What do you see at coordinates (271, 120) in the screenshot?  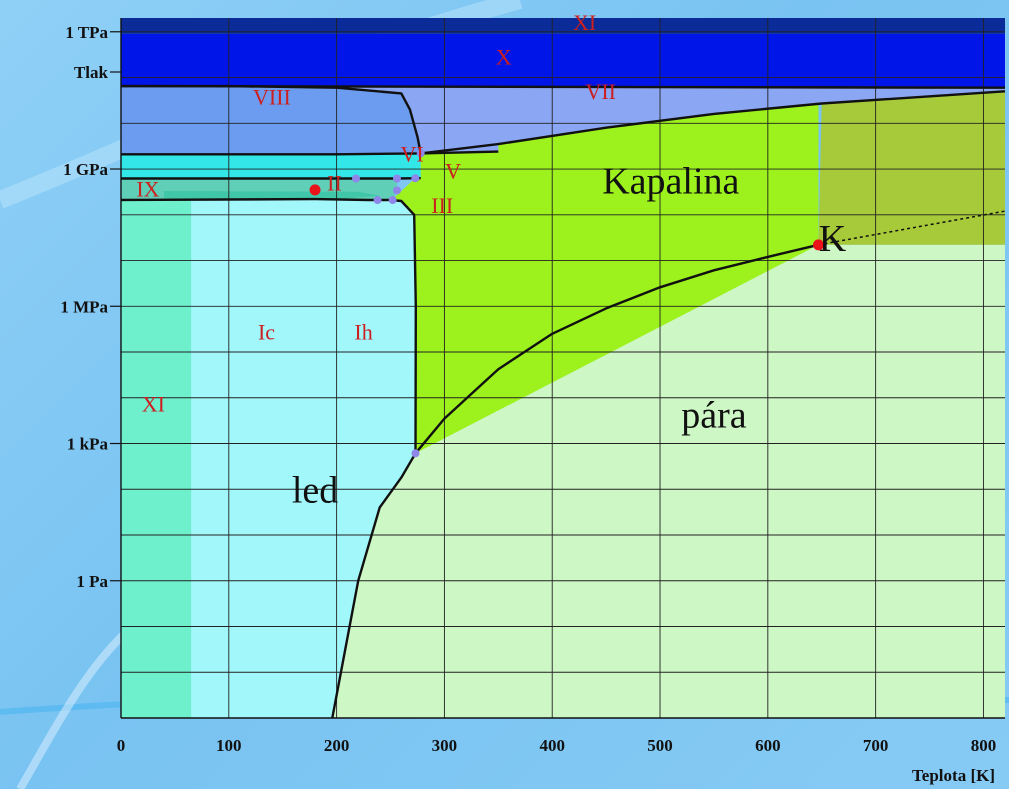 I see `region-ice-viii` at bounding box center [271, 120].